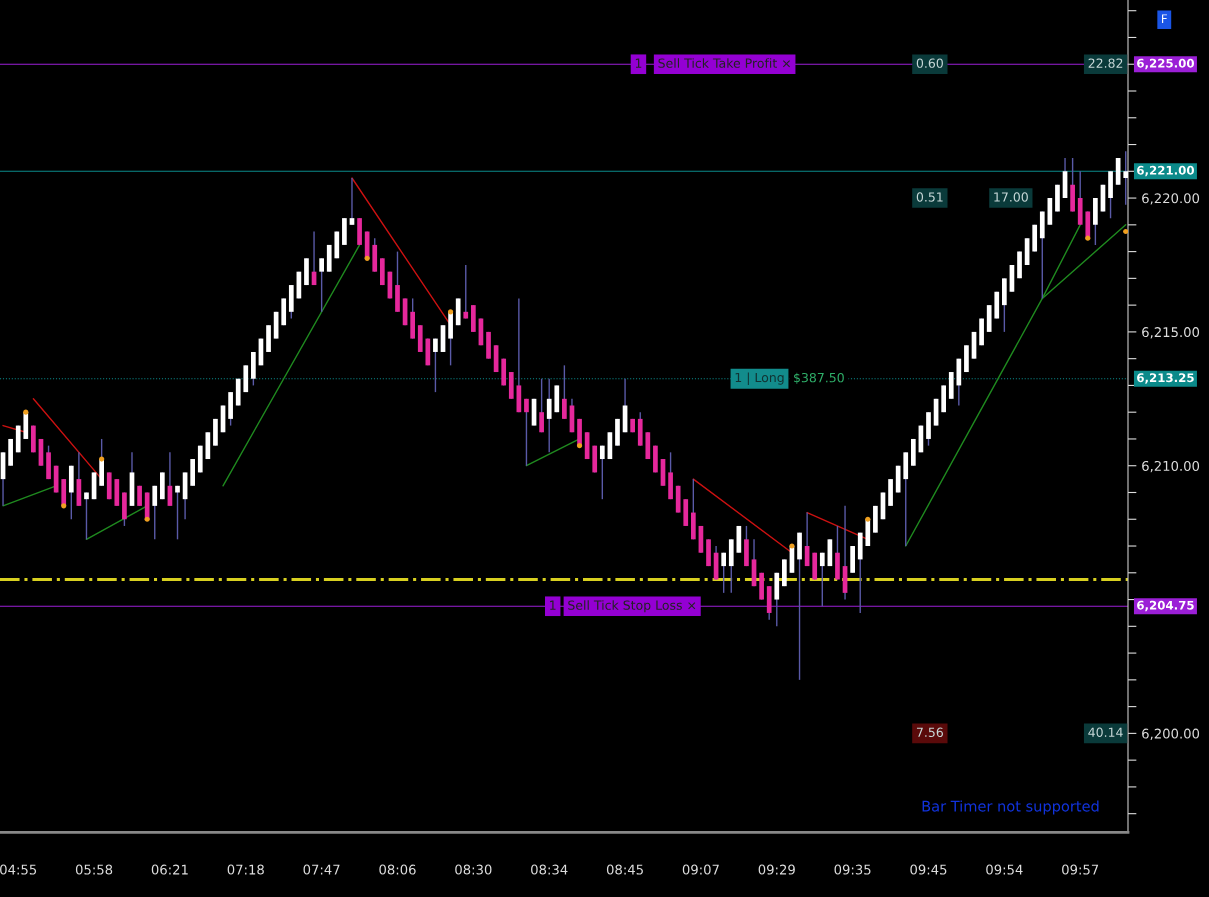  What do you see at coordinates (624, 869) in the screenshot?
I see `x-tick-label: 08:45` at bounding box center [624, 869].